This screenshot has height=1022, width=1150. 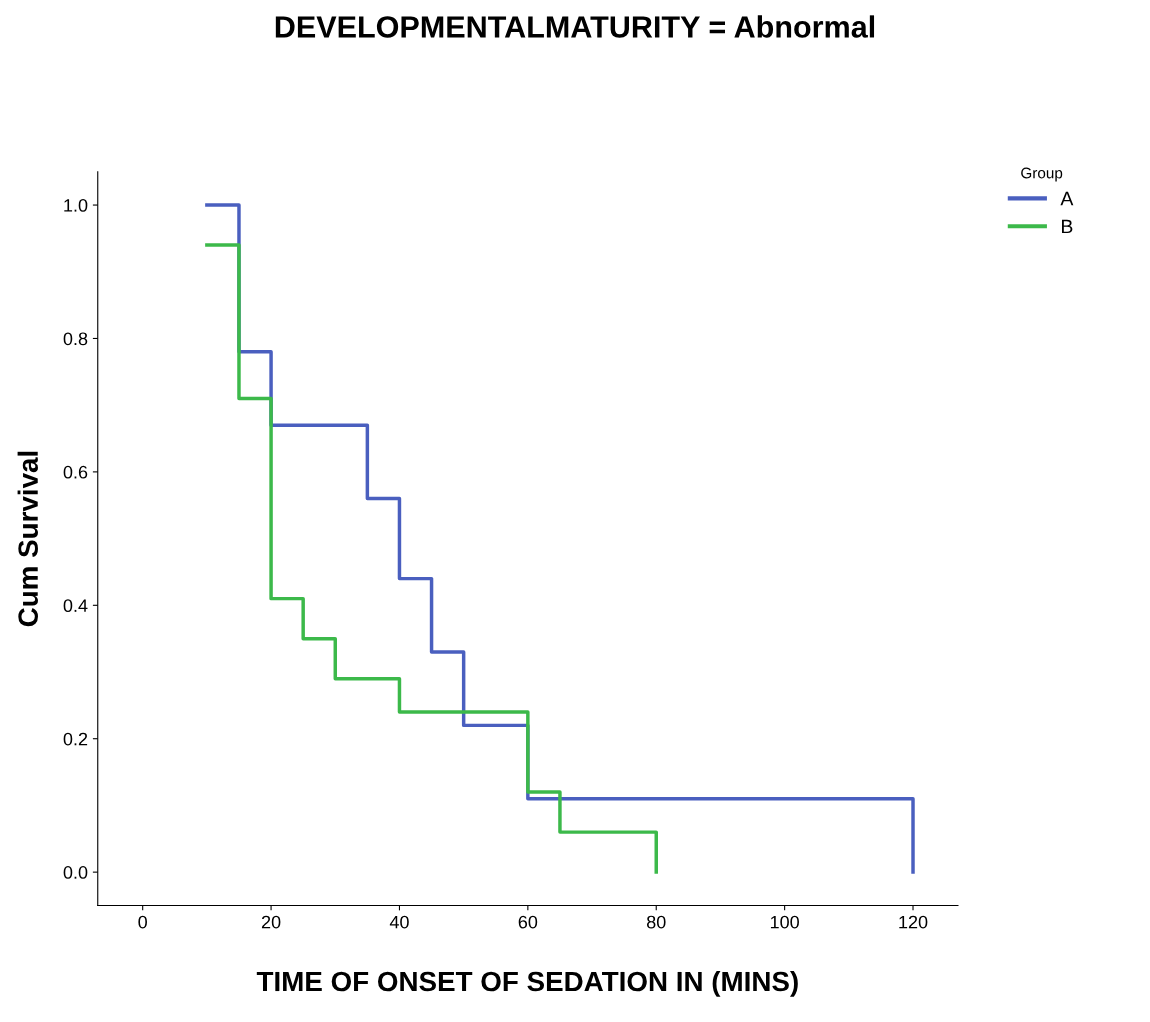 I want to click on y-tick-label: 0.2, so click(x=75, y=739).